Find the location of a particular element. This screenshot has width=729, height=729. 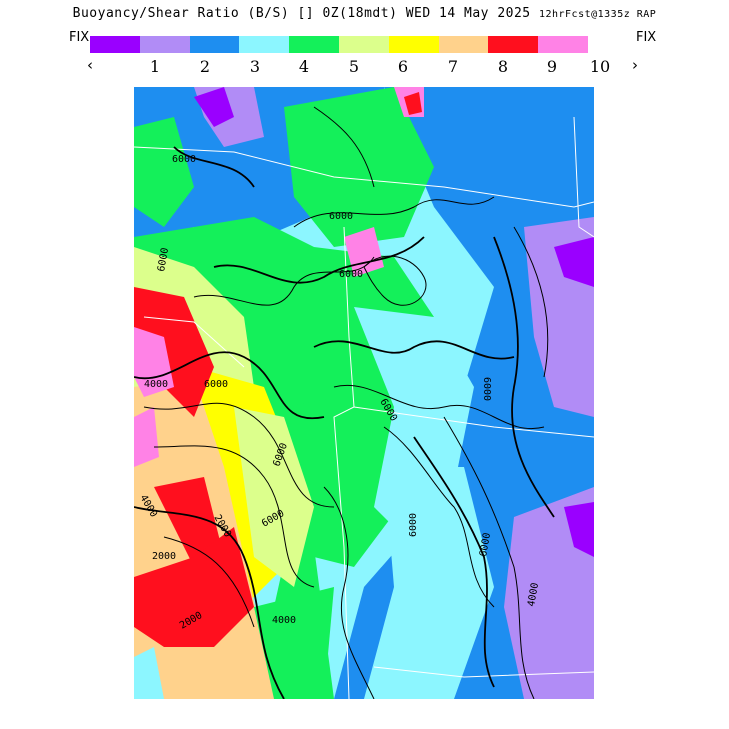

scale-tick-label: 7 is located at coordinates (453, 66).